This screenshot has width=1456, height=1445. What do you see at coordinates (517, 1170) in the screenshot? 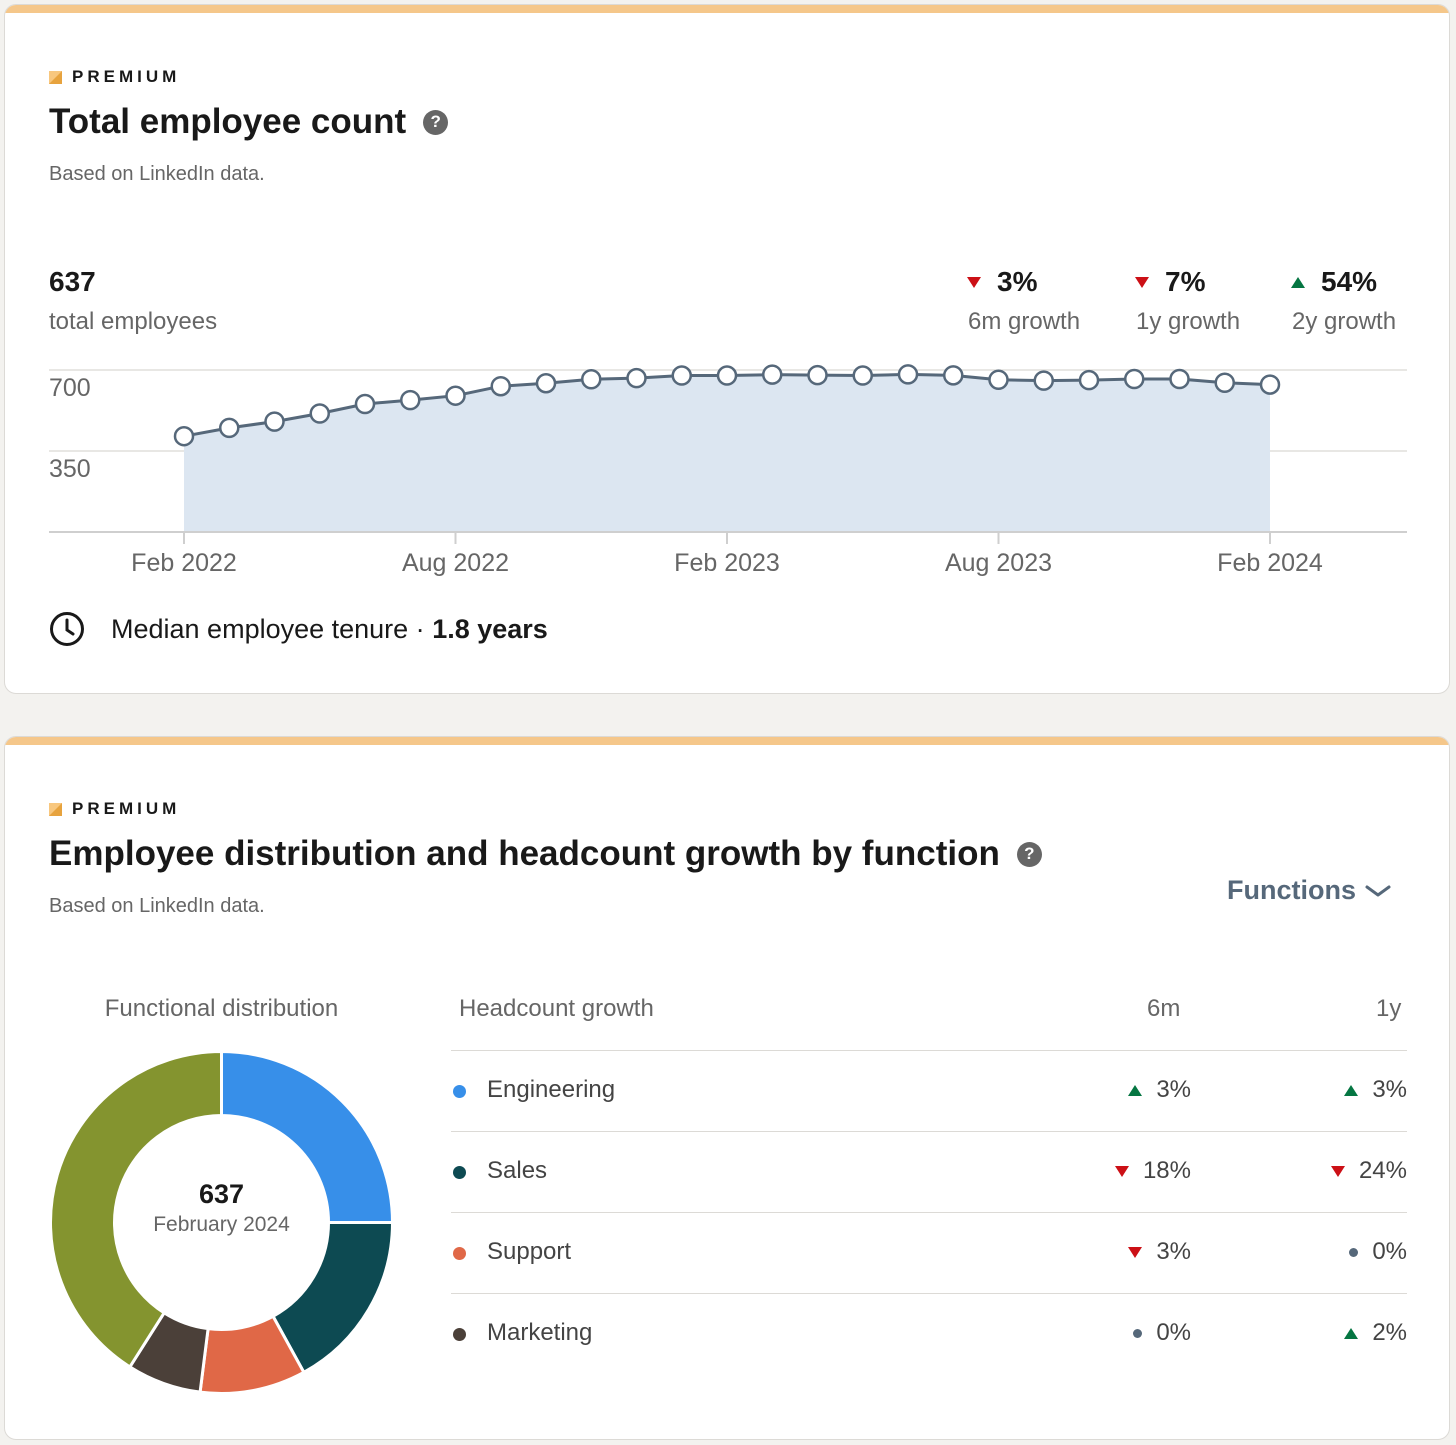
I see `function-name: Sales` at bounding box center [517, 1170].